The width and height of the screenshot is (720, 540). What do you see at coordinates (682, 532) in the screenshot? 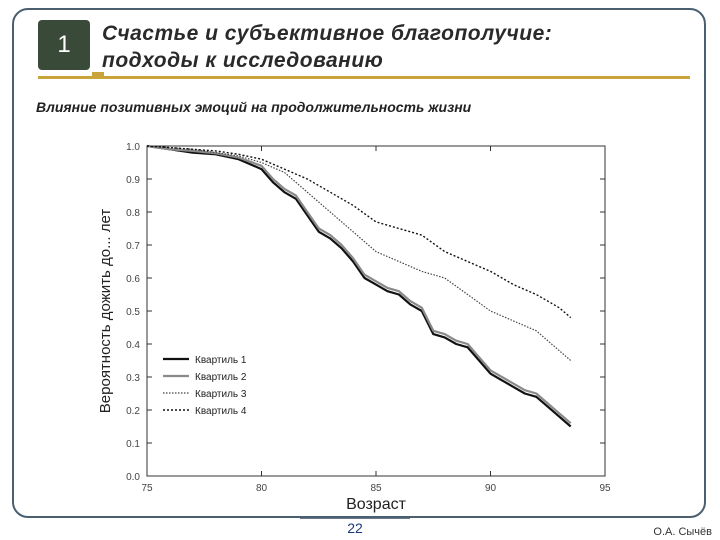
I see `author-credit: О.А. Сычёв` at bounding box center [682, 532].